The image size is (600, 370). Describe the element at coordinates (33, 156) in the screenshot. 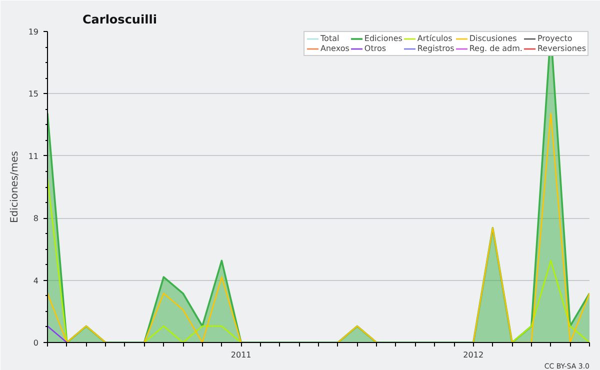

I see `y-tick-label: 11` at that location.